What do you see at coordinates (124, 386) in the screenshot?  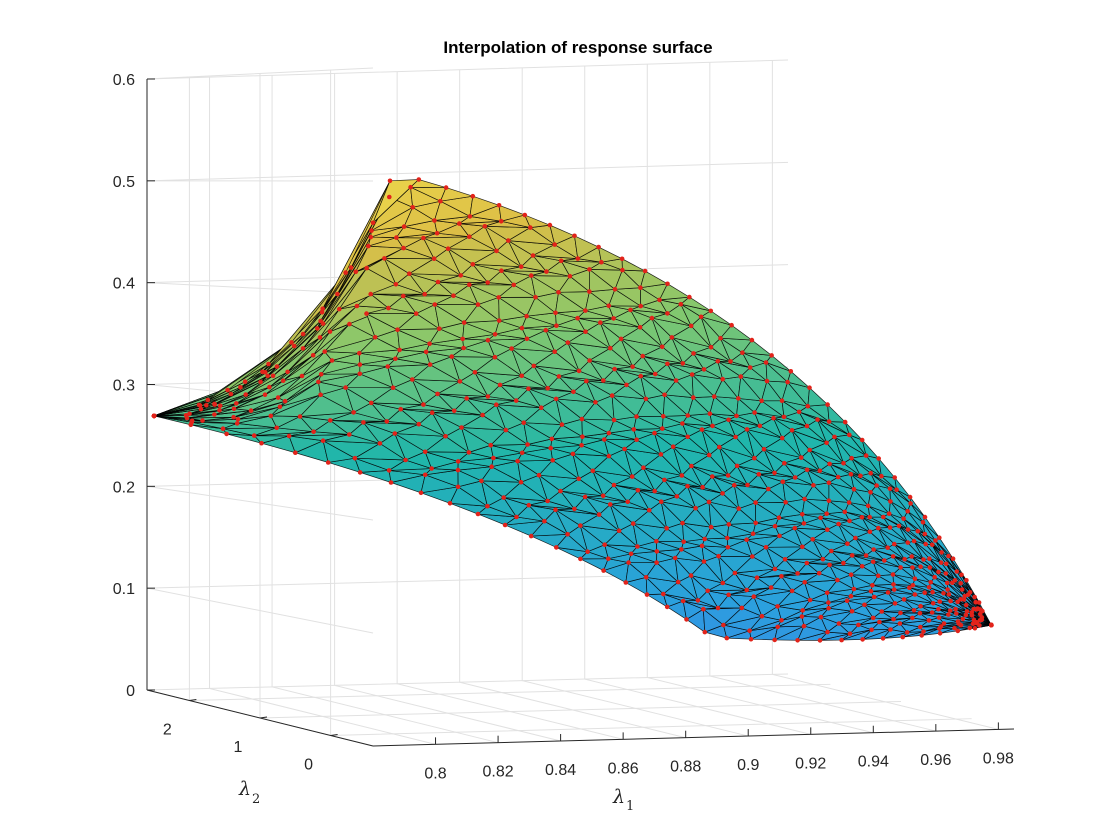 I see `z-tick-label: 0.3` at bounding box center [124, 386].